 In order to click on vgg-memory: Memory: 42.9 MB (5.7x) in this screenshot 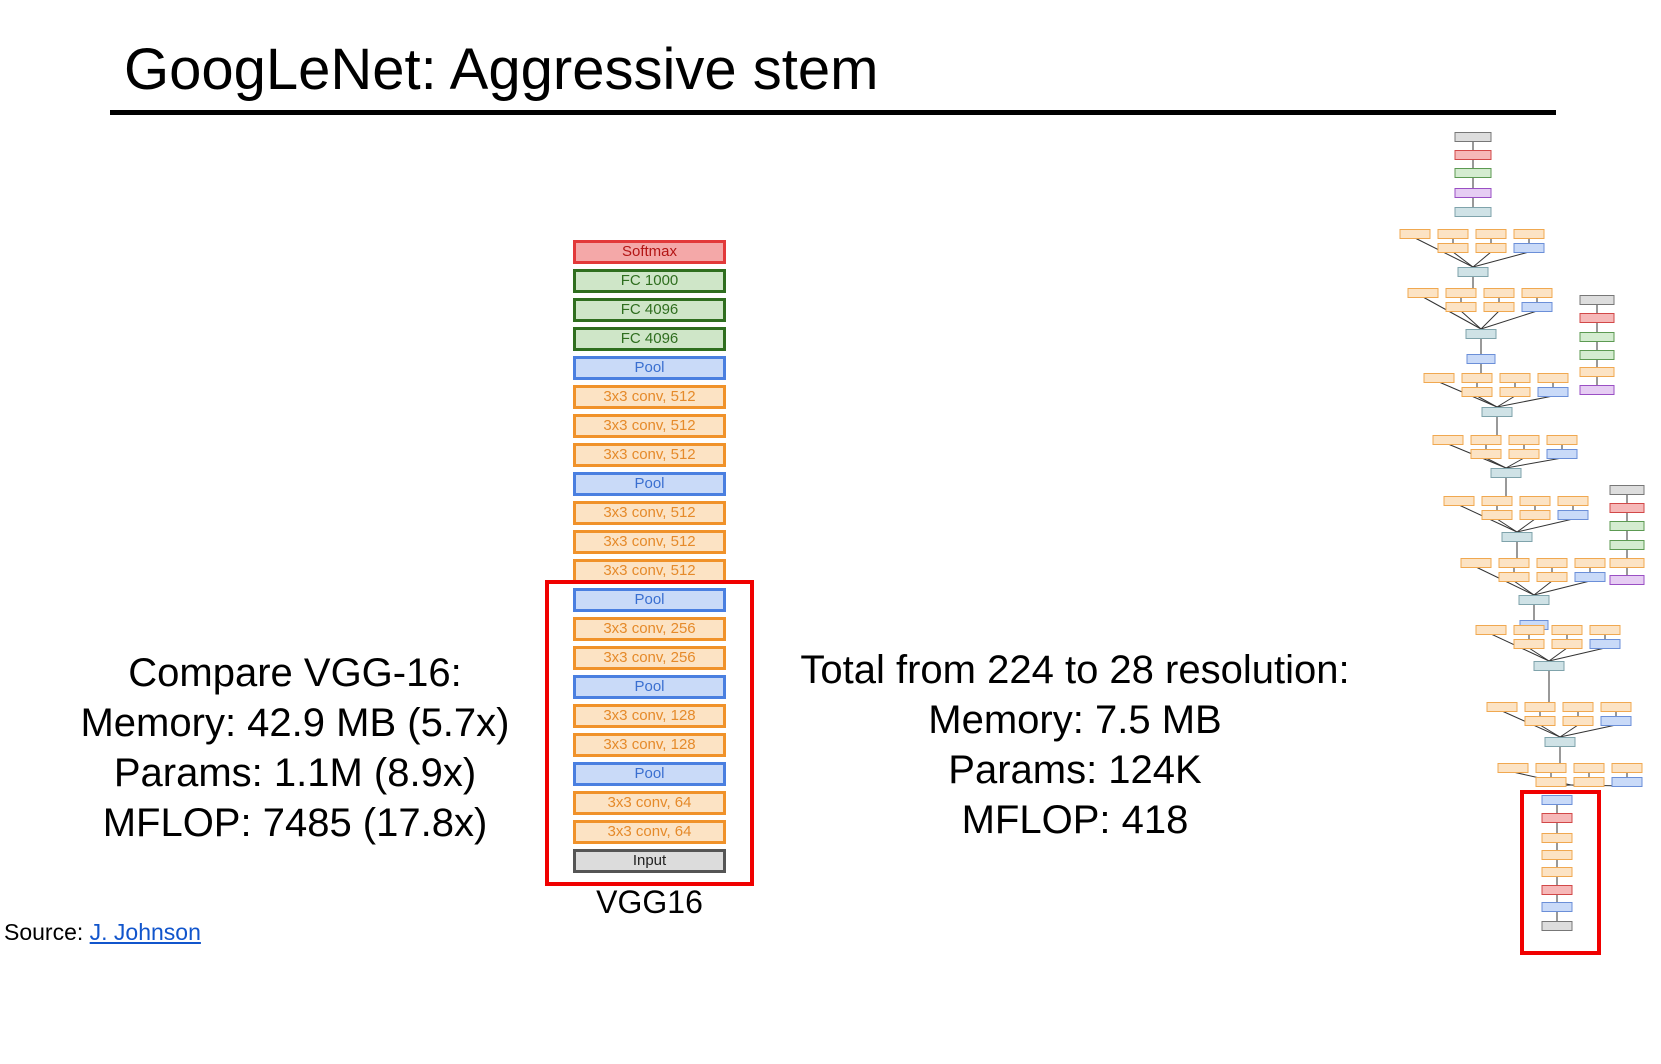, I will do `click(295, 723)`.